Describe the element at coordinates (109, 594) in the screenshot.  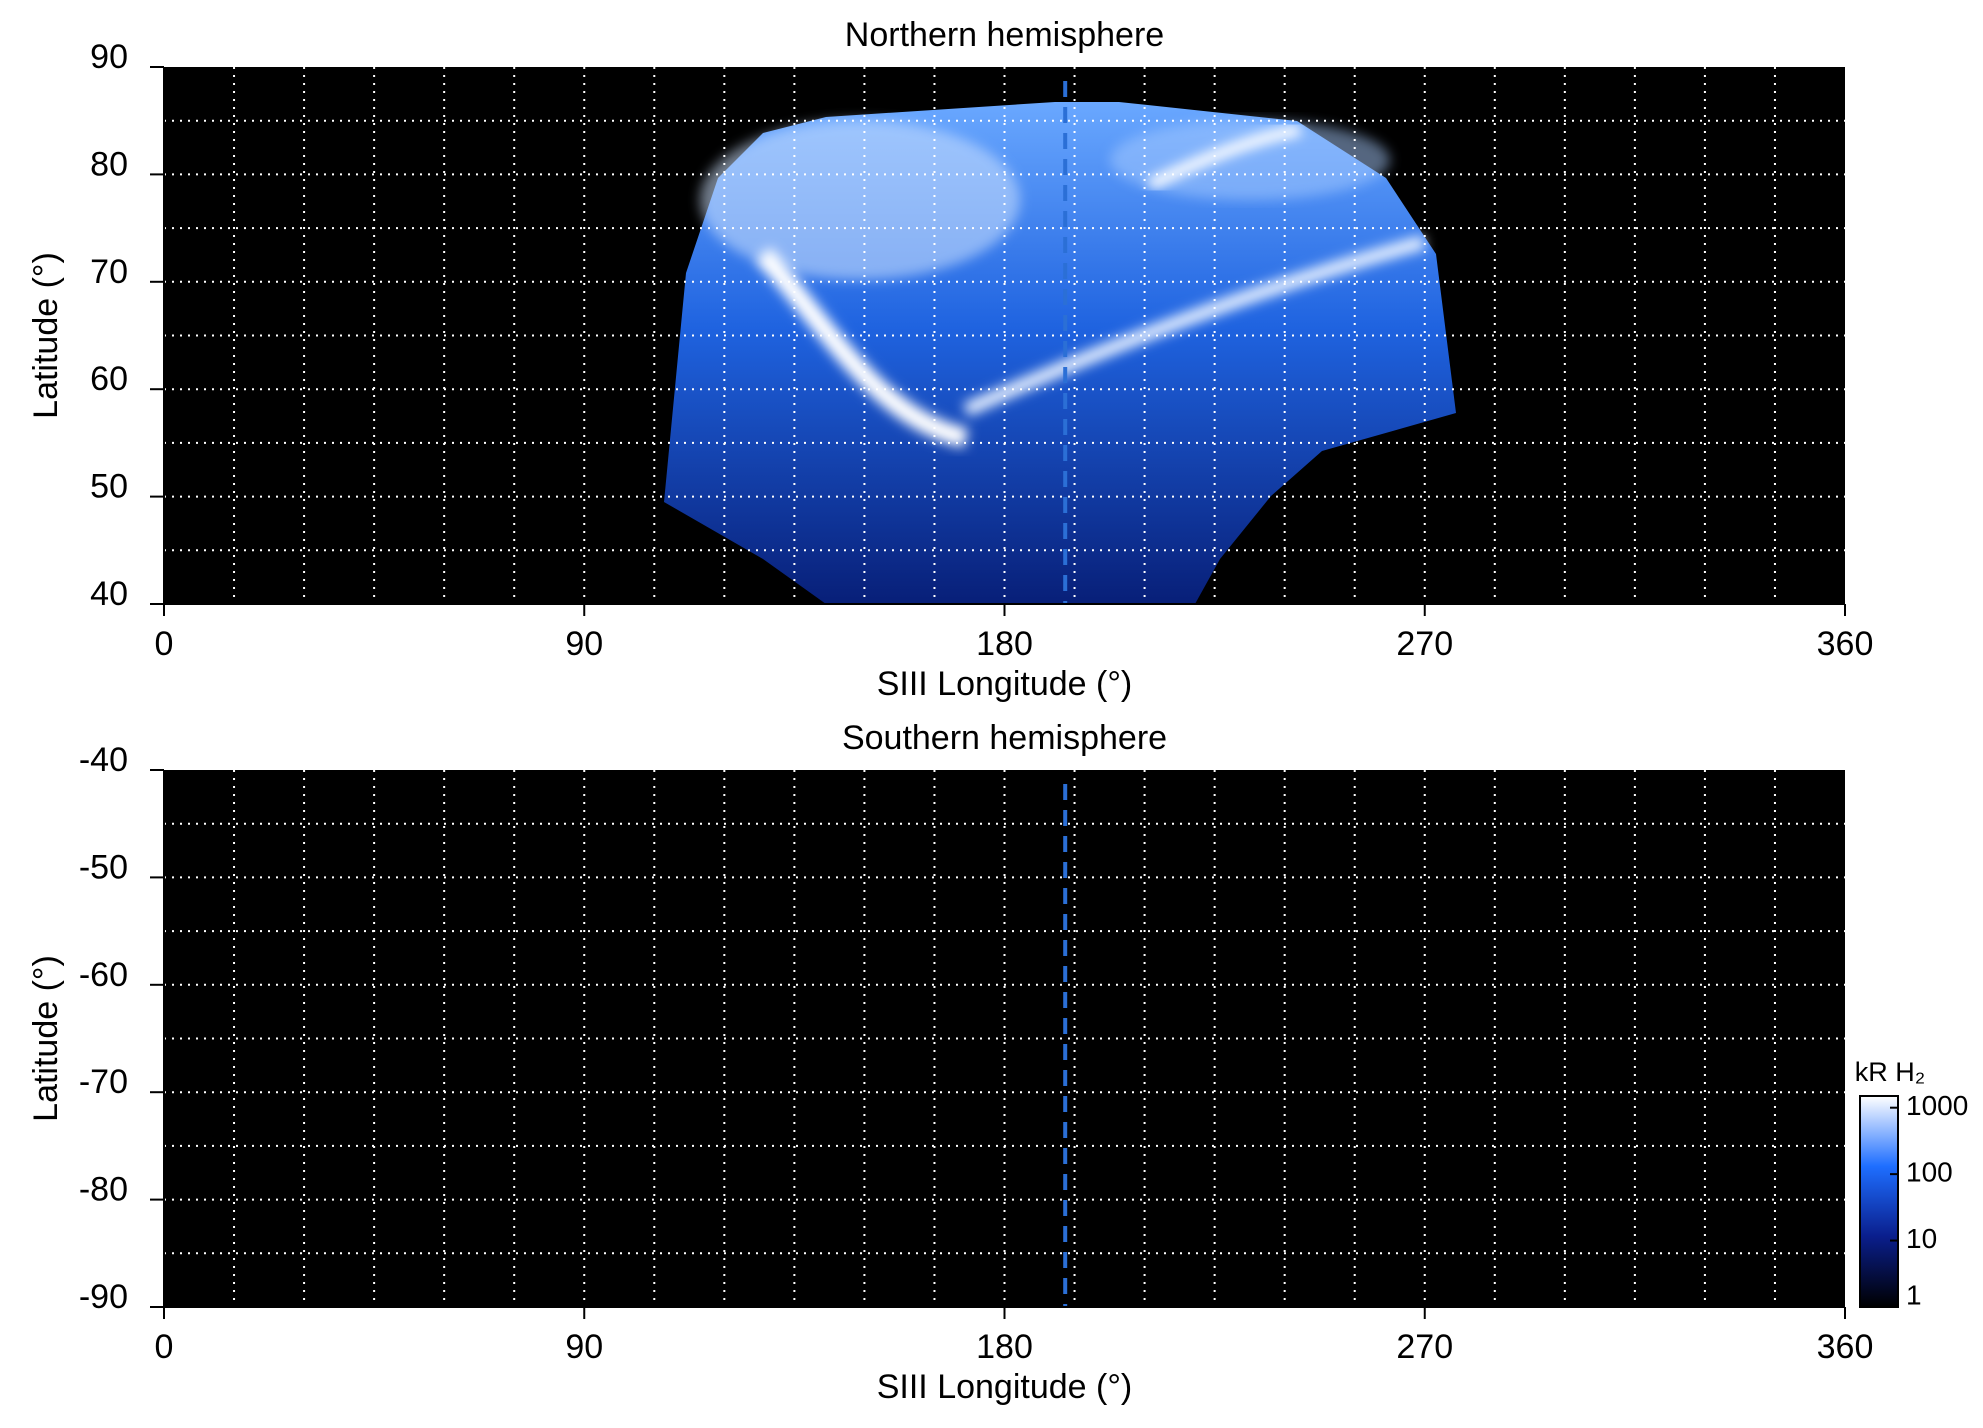
I see `y-tick-label: 40` at that location.